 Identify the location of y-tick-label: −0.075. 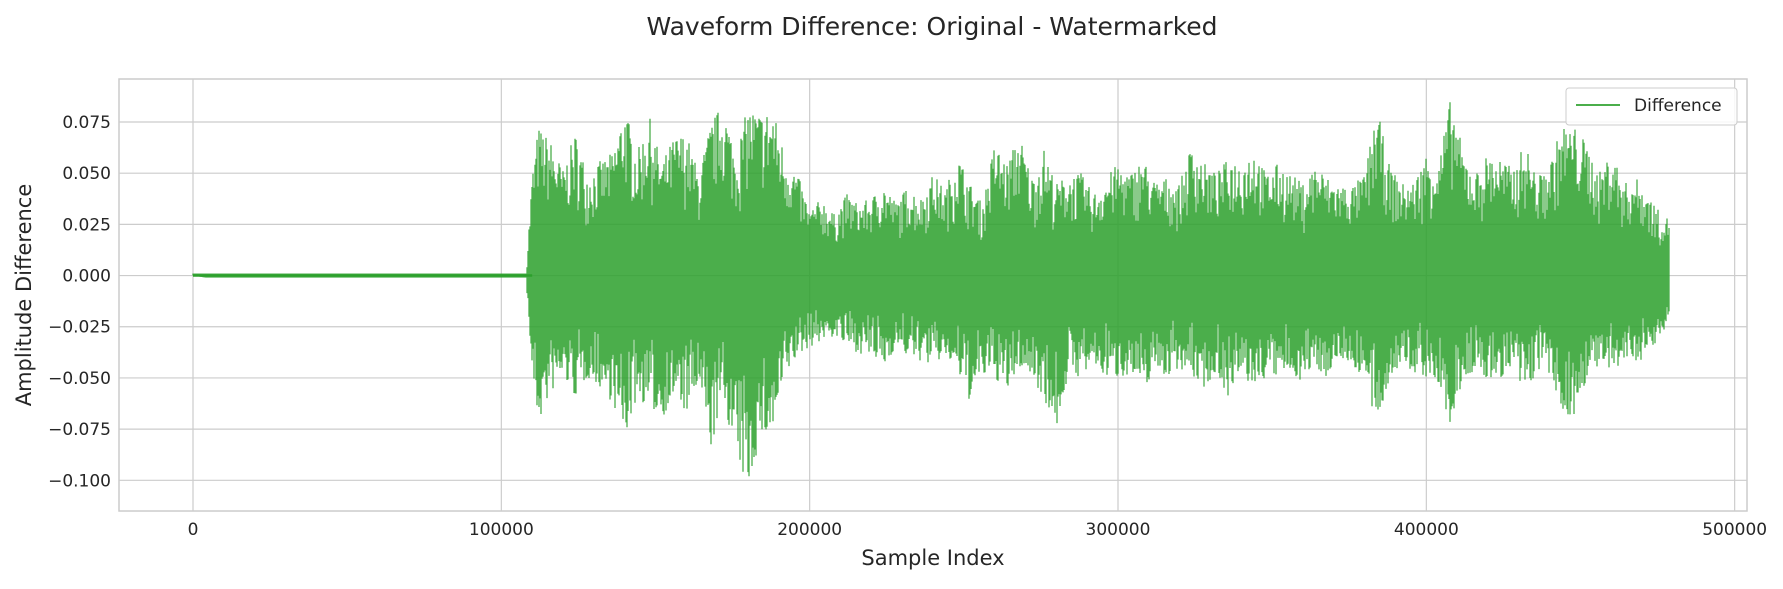
(79, 430).